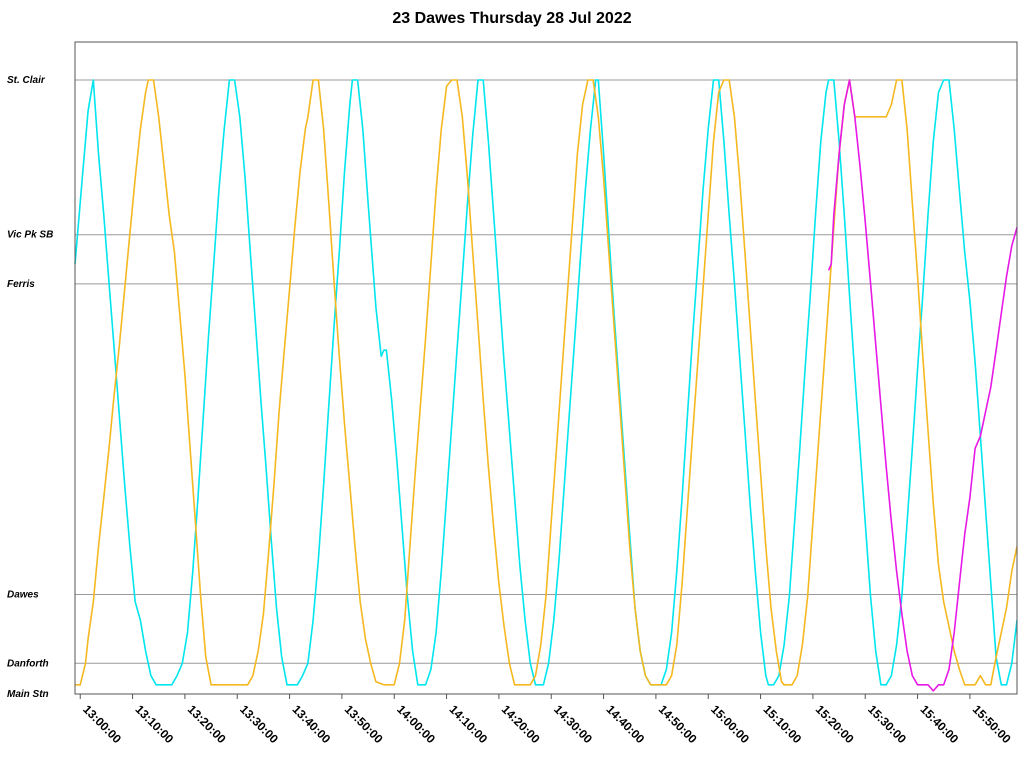 The image size is (1024, 759). Describe the element at coordinates (730, 724) in the screenshot. I see `x-tick-label: 15:00:00` at that location.